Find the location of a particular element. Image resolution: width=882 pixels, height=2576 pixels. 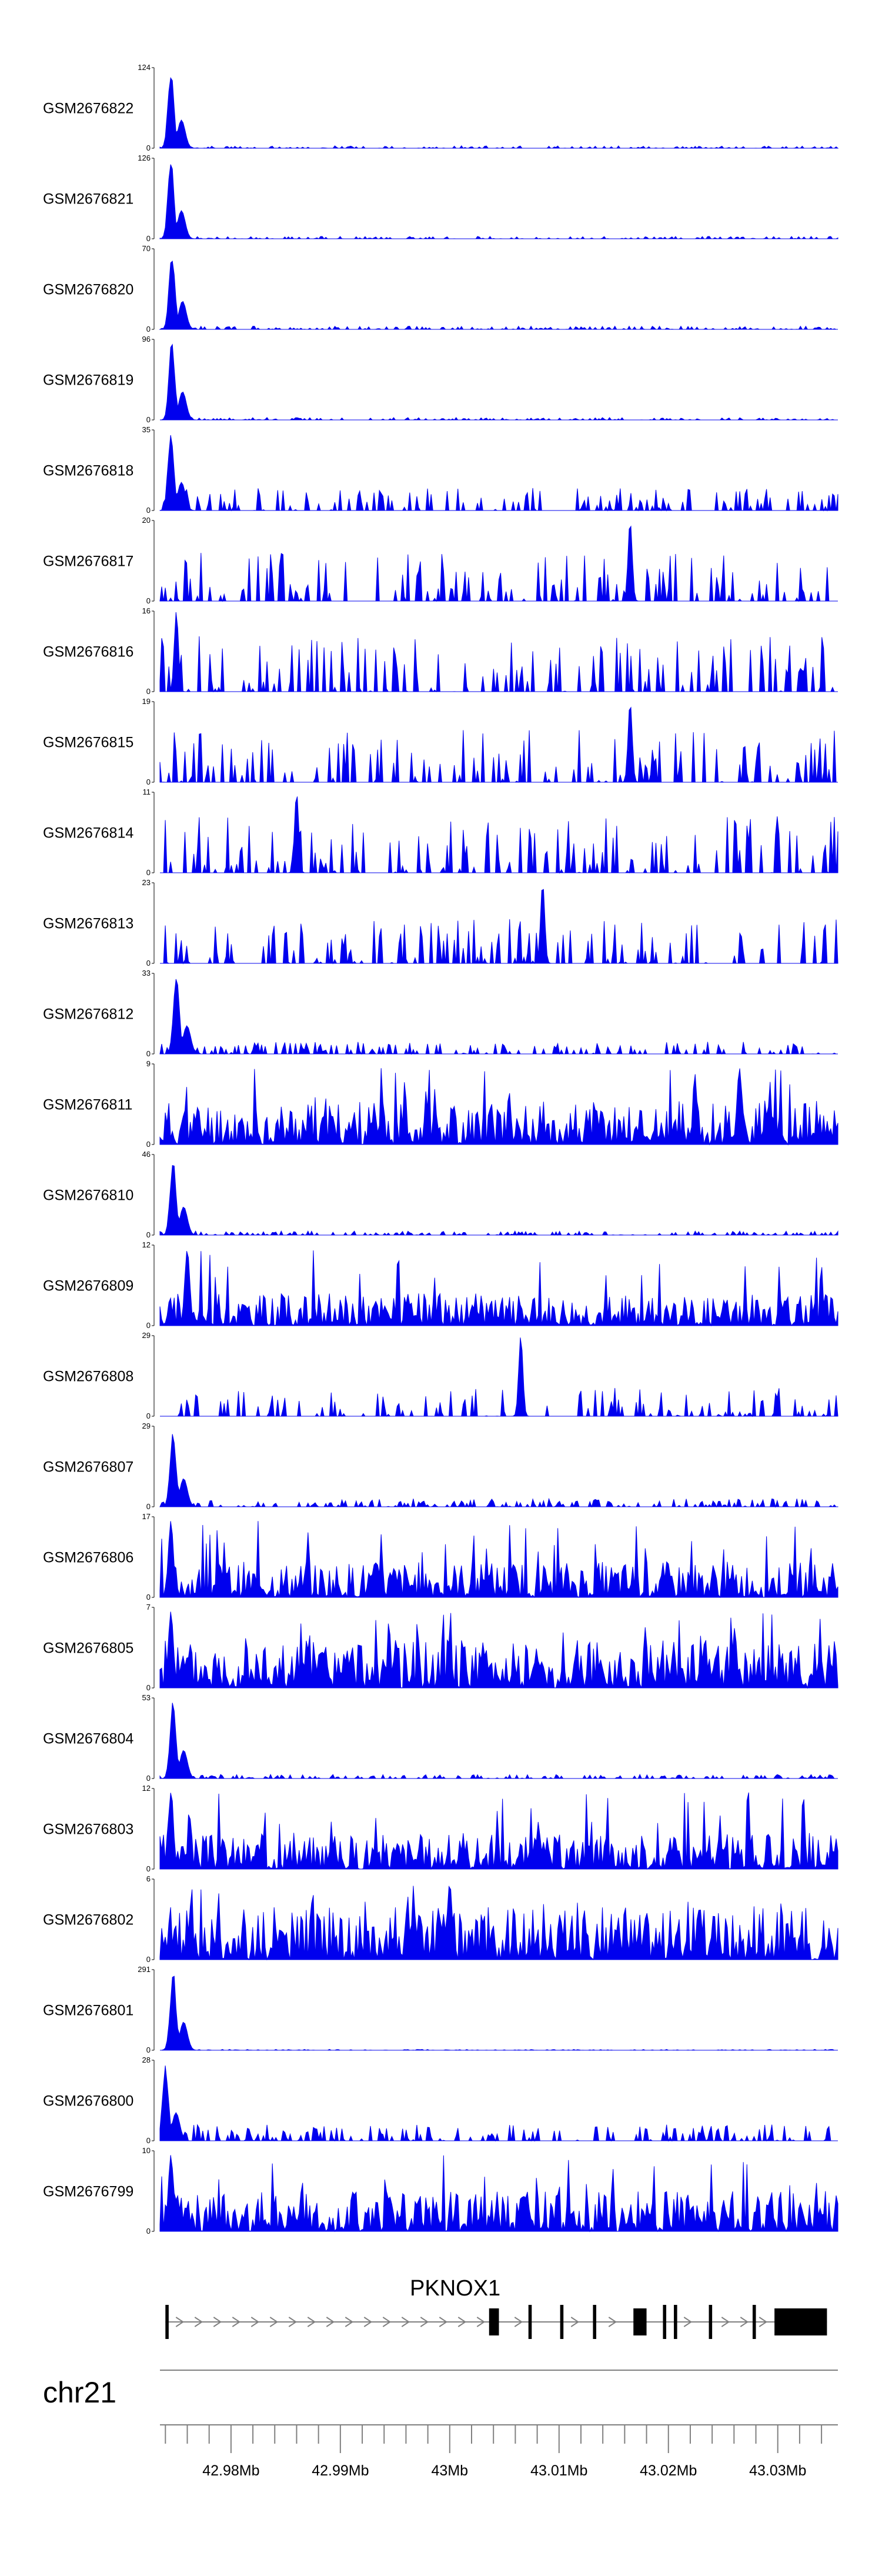

y-max-label: 126 is located at coordinates (144, 158).